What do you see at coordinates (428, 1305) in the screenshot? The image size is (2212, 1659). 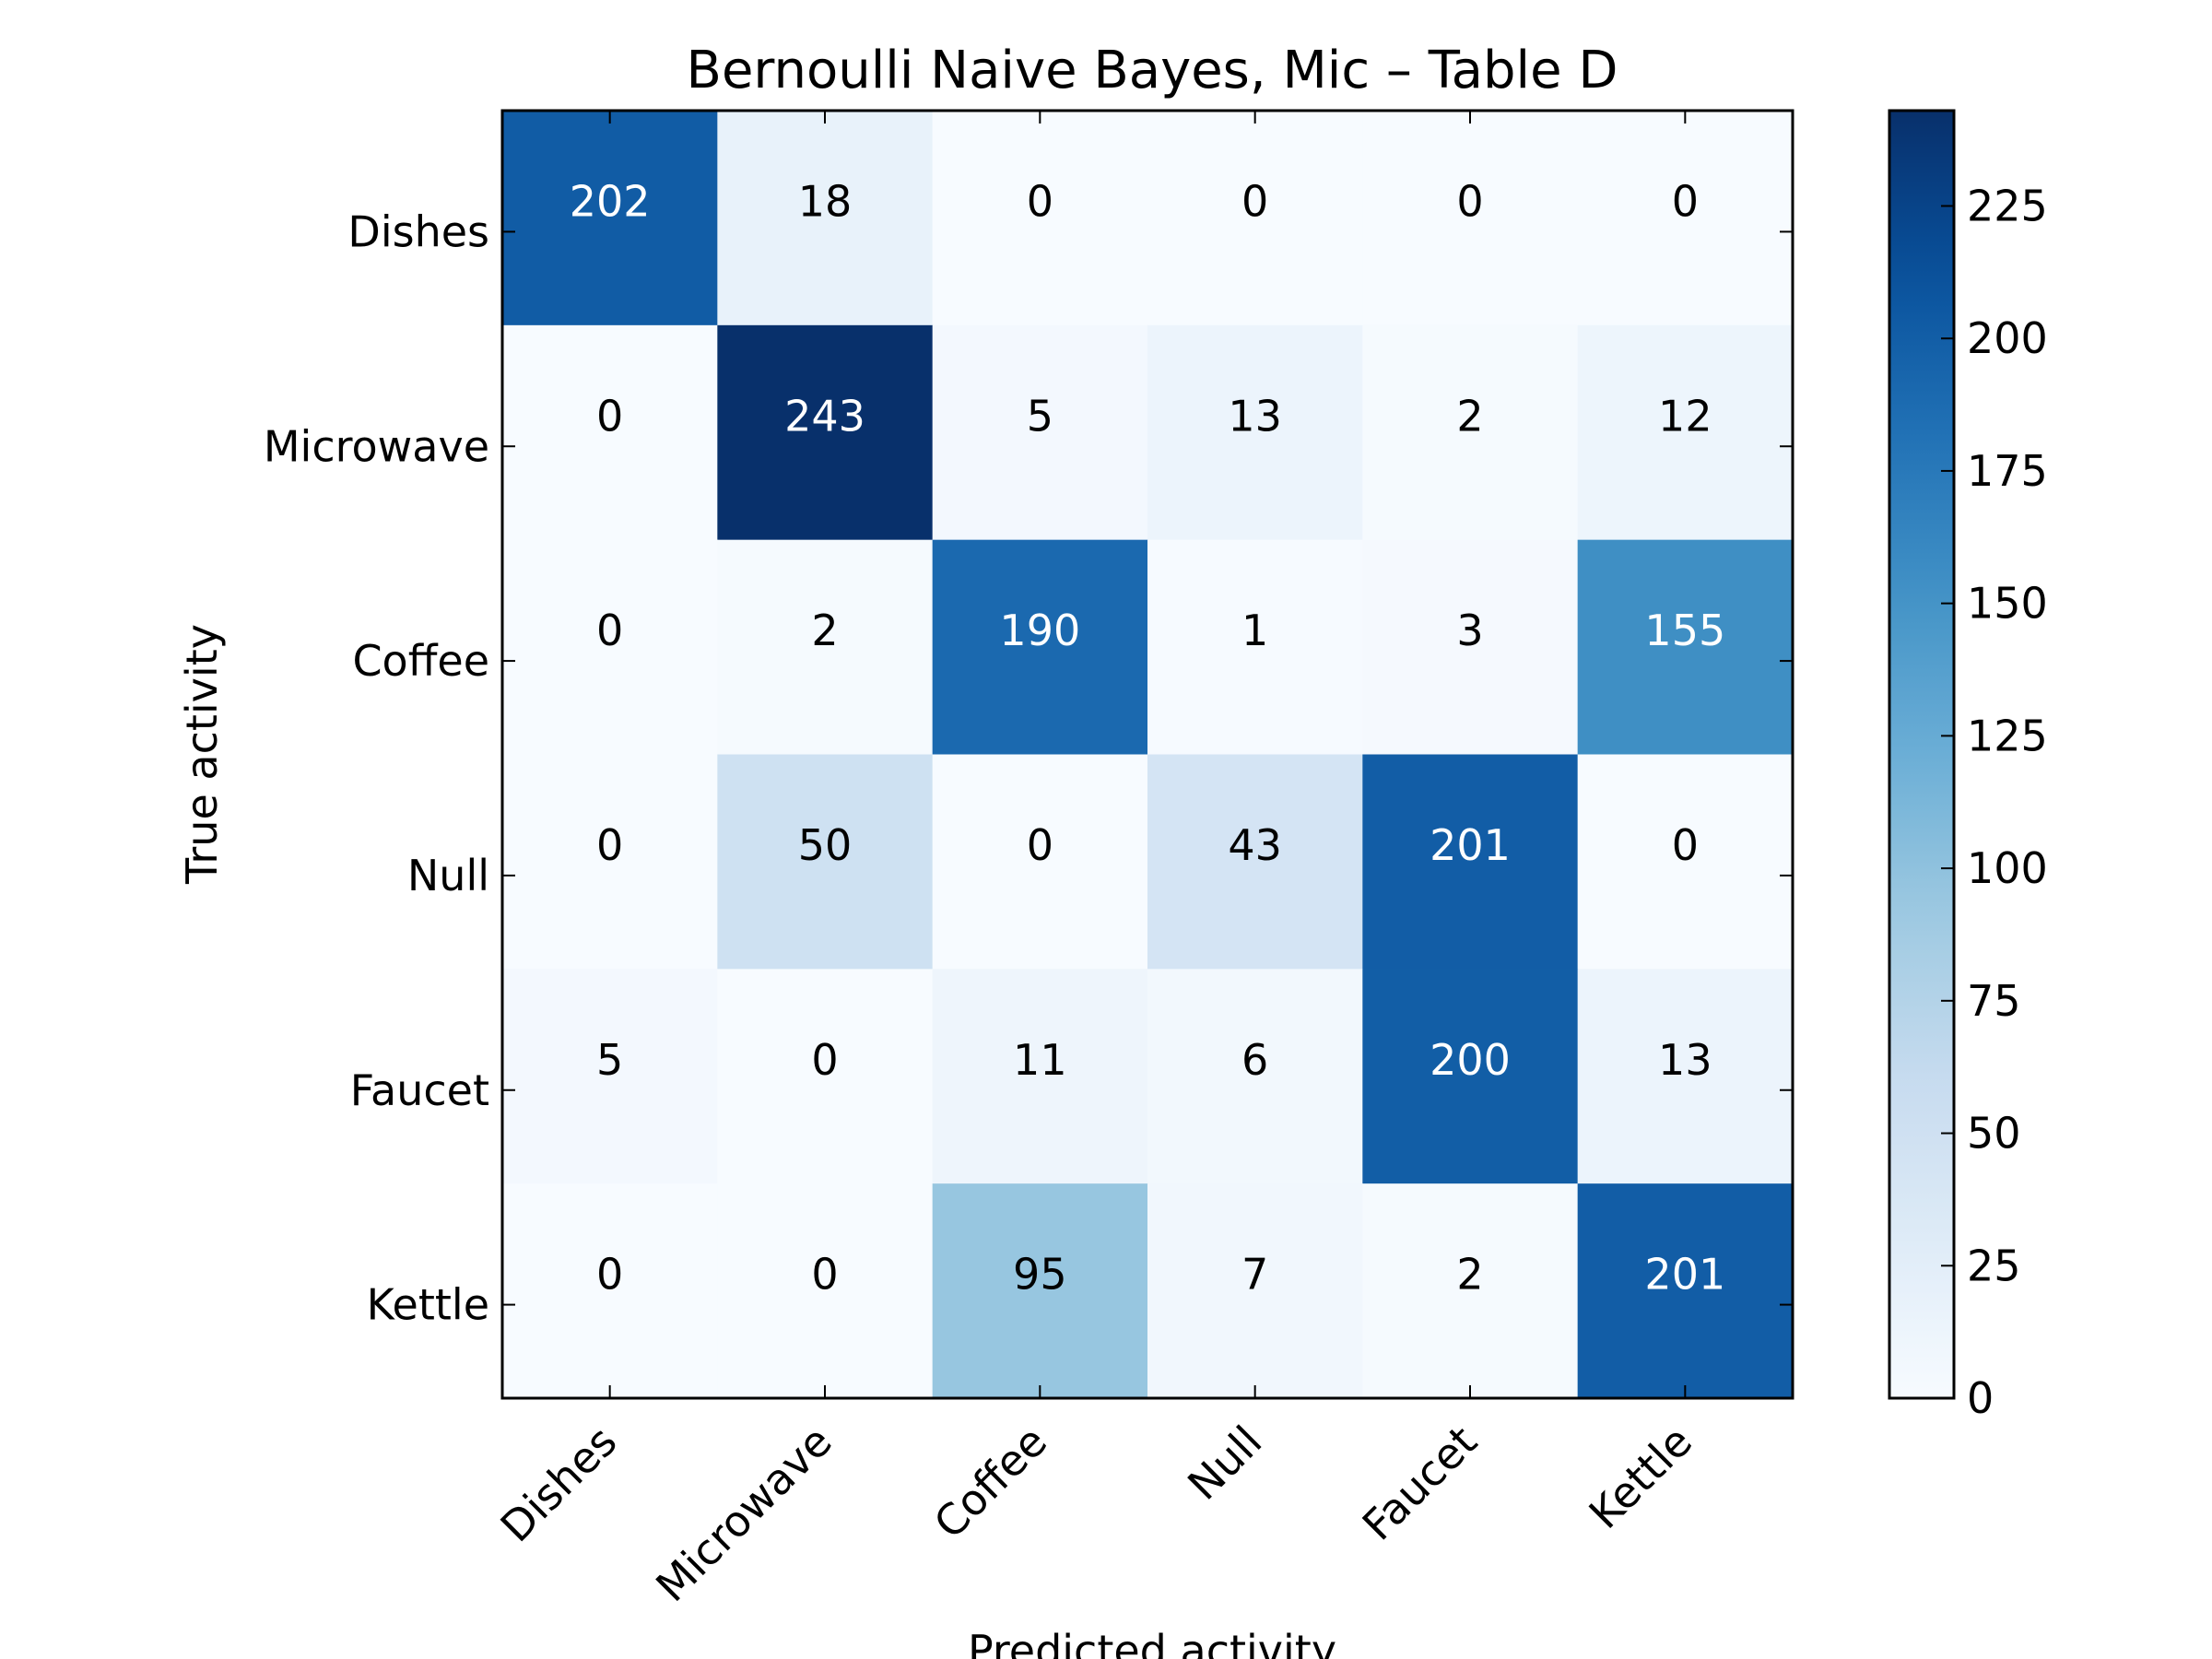 I see `y-tick-label: Kettle` at bounding box center [428, 1305].